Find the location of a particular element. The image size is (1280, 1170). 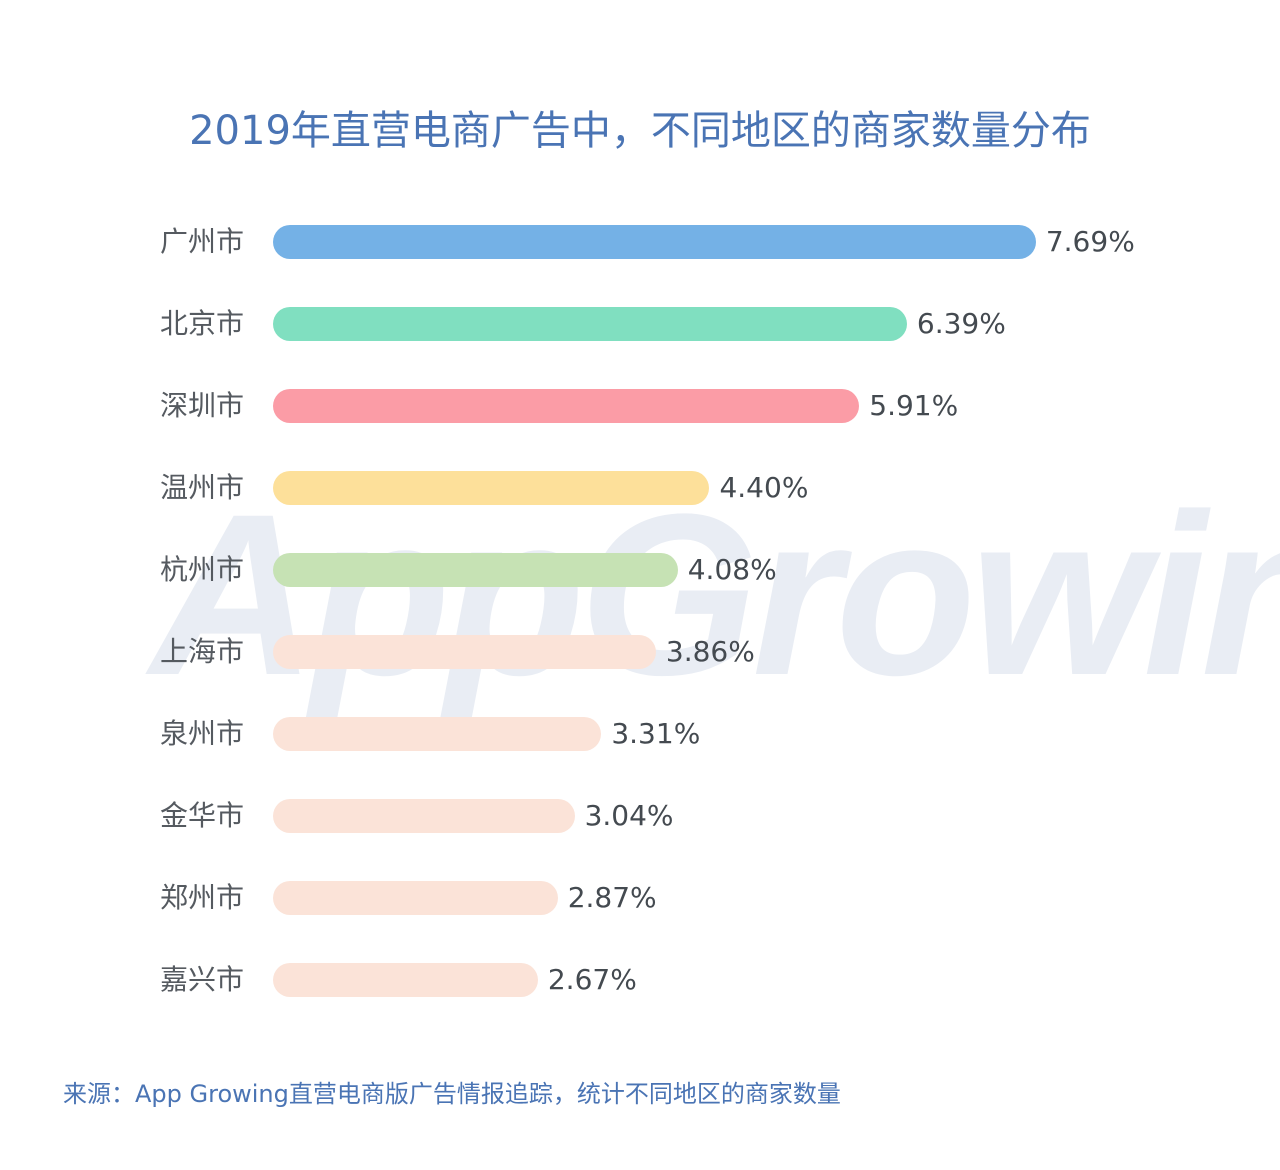

value-label: 3.31% is located at coordinates (656, 733).